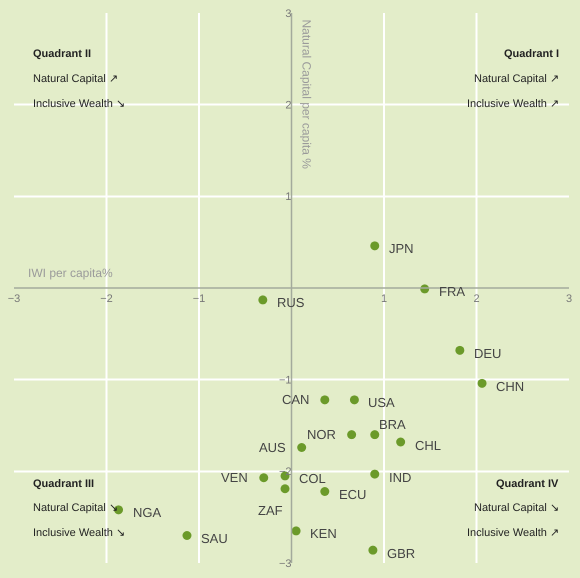 This screenshot has height=578, width=580. I want to click on annotation: JPN, so click(401, 248).